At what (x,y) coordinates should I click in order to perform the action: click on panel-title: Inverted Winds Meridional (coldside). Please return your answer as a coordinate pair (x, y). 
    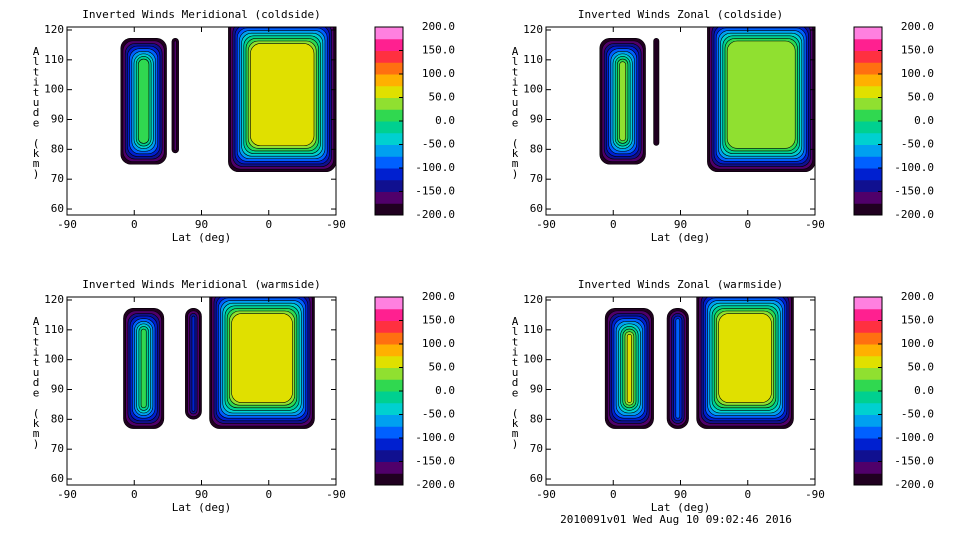
    Looking at the image, I should click on (201, 14).